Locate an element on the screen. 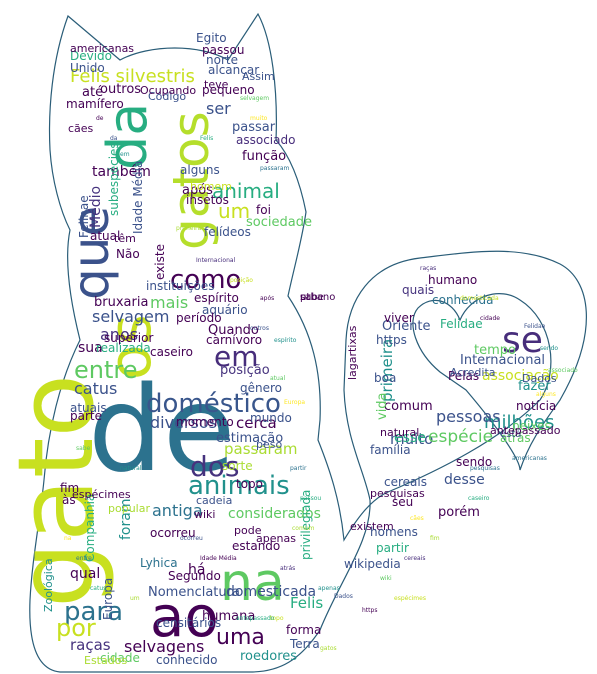 This screenshot has height=674, width=597. cloud-word: espécimes is located at coordinates (101, 494).